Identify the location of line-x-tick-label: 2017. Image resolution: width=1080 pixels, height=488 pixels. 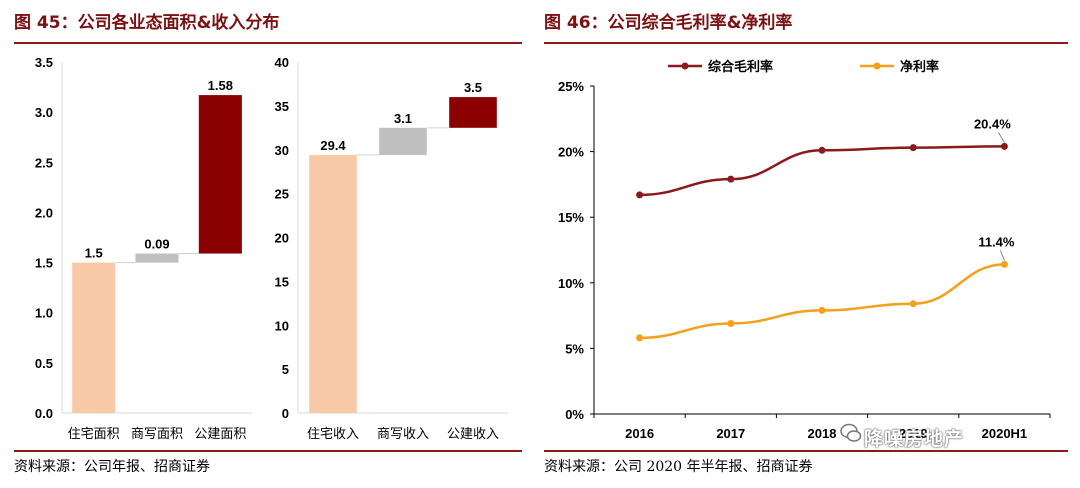
(730, 433).